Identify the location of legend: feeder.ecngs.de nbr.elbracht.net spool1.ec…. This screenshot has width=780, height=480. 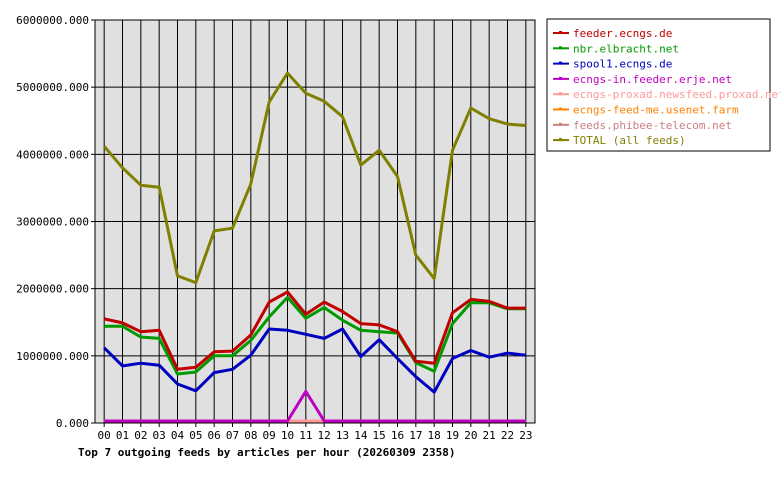
(663, 85).